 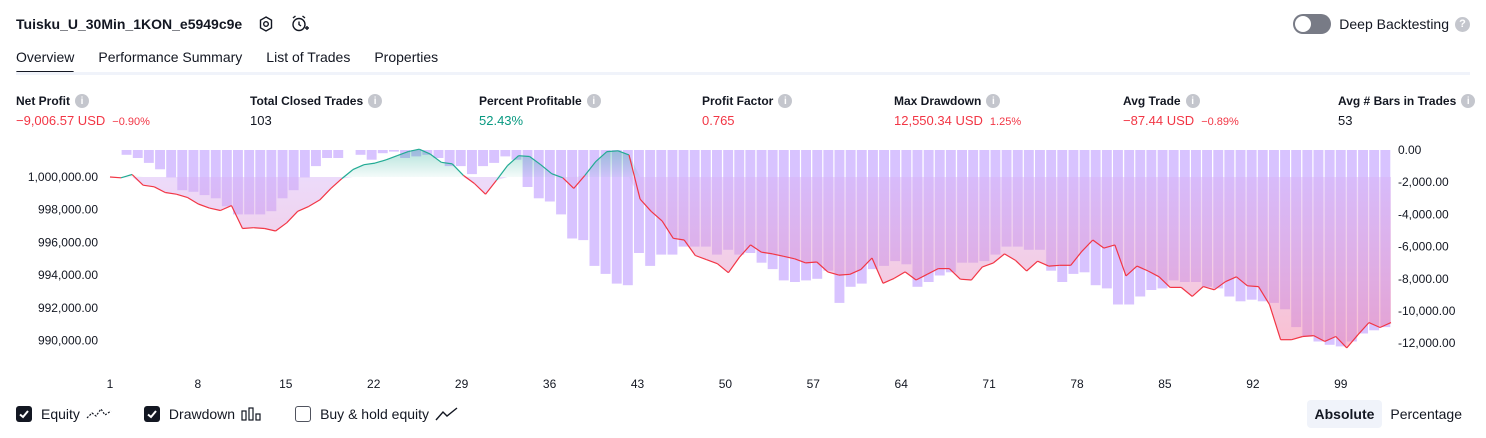 What do you see at coordinates (530, 101) in the screenshot?
I see `metric-label: Percent Profitable` at bounding box center [530, 101].